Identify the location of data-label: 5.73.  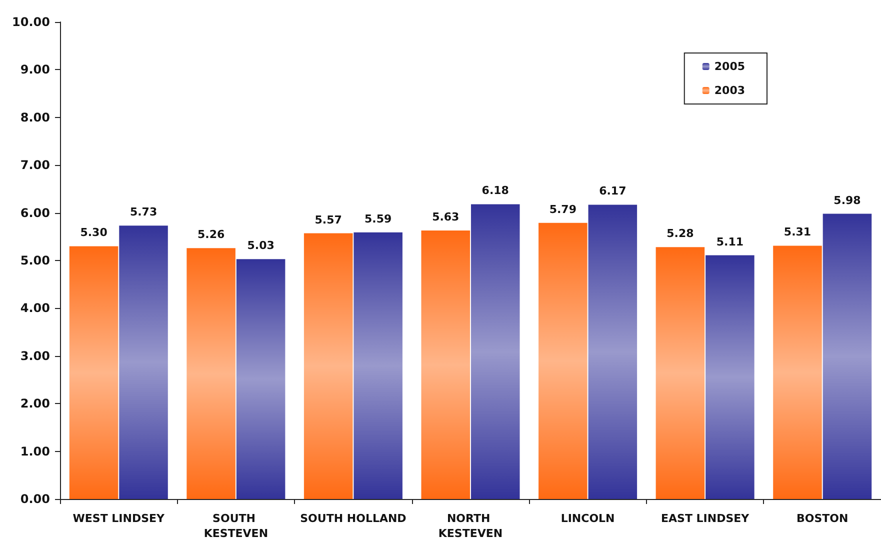
(144, 212).